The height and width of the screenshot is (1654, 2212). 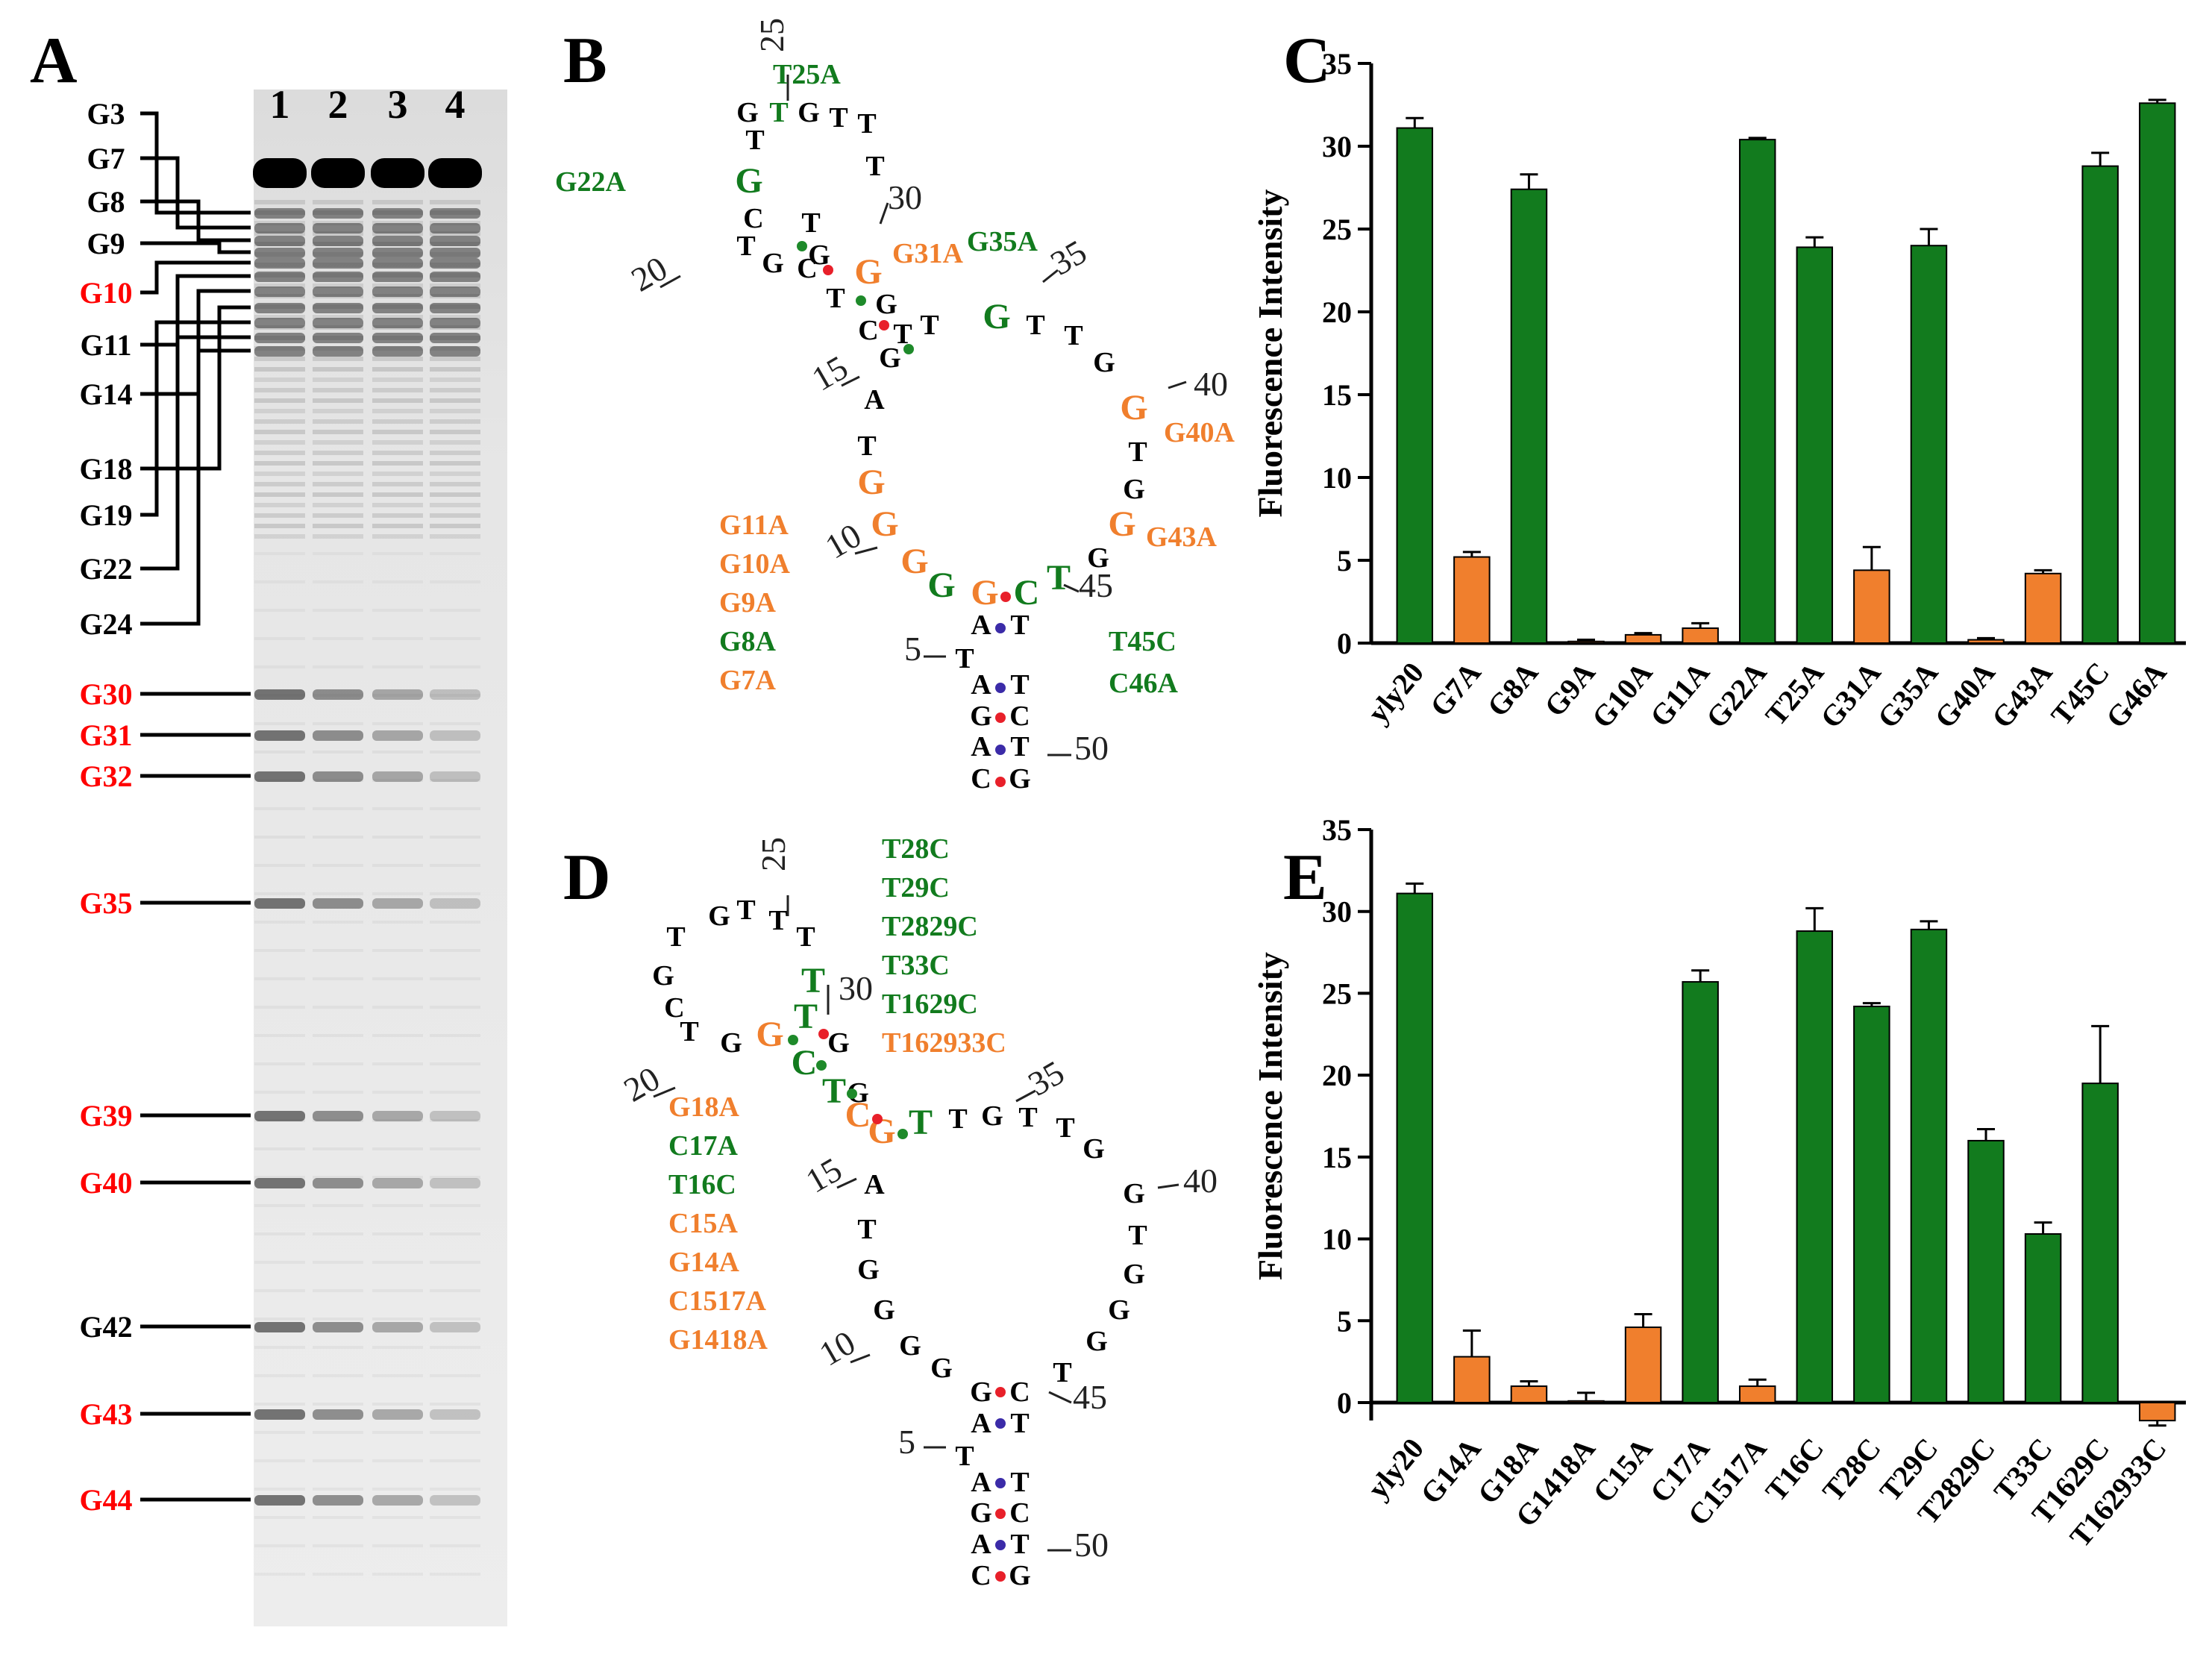 What do you see at coordinates (106, 1116) in the screenshot?
I see `gel-band-label: G39` at bounding box center [106, 1116].